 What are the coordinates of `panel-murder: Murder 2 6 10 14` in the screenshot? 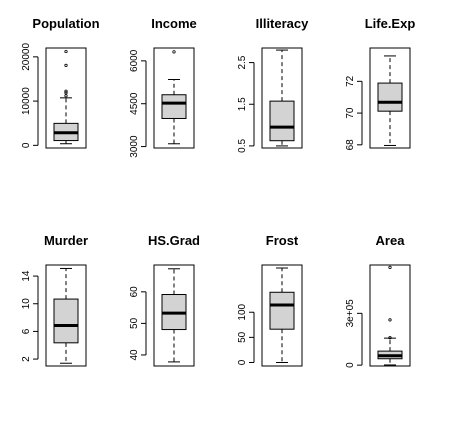 It's located at (54, 300).